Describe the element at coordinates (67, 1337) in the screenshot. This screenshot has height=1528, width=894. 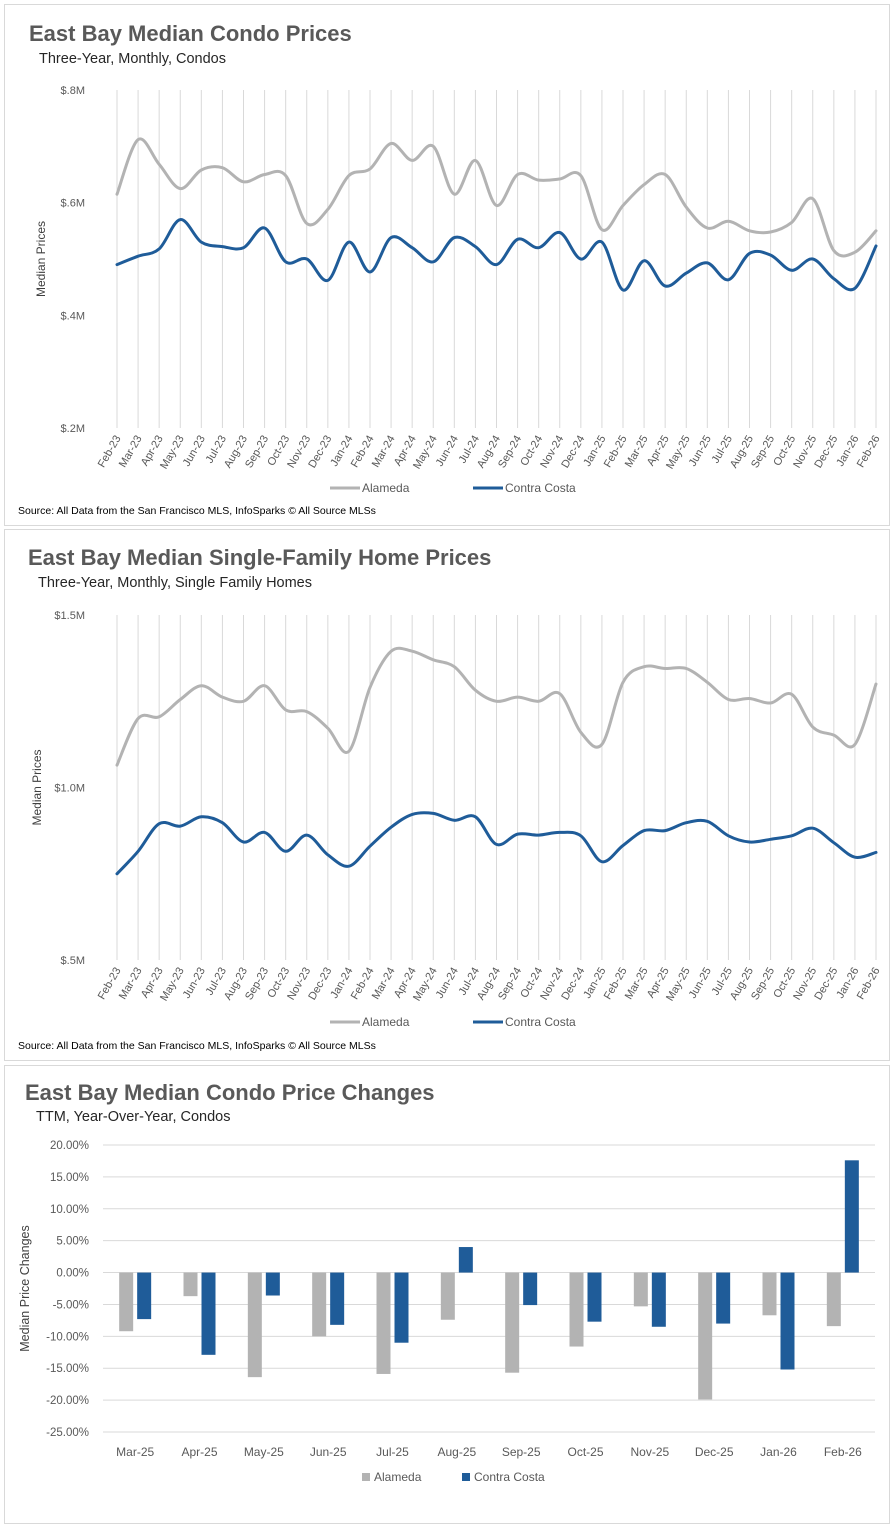
I see `y-tick-label: -10.00%` at that location.